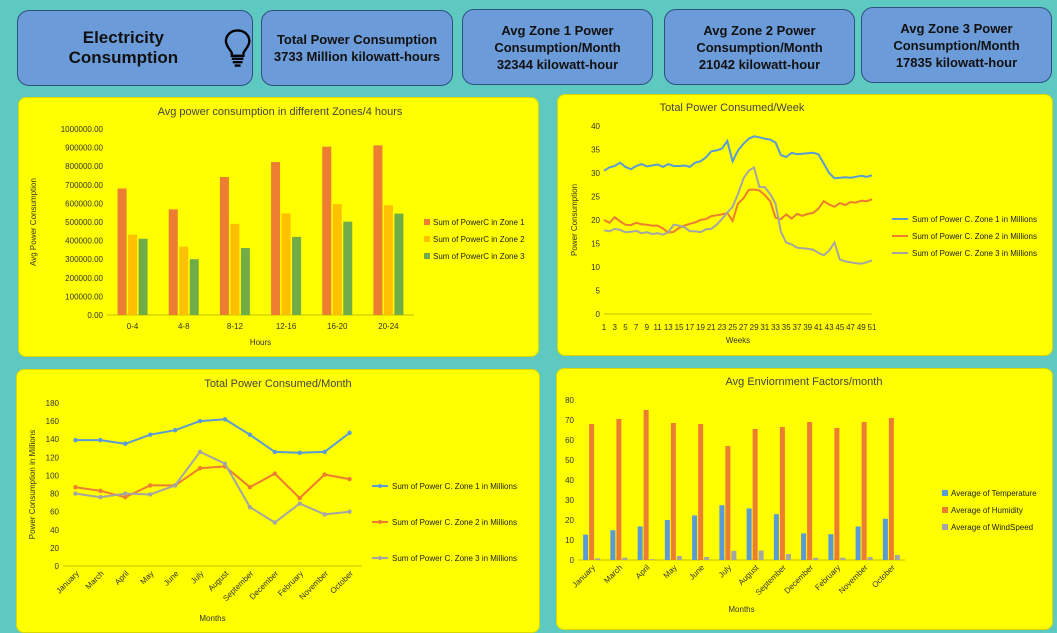  What do you see at coordinates (799, 579) in the screenshot?
I see `x-tick-label: December` at bounding box center [799, 579].